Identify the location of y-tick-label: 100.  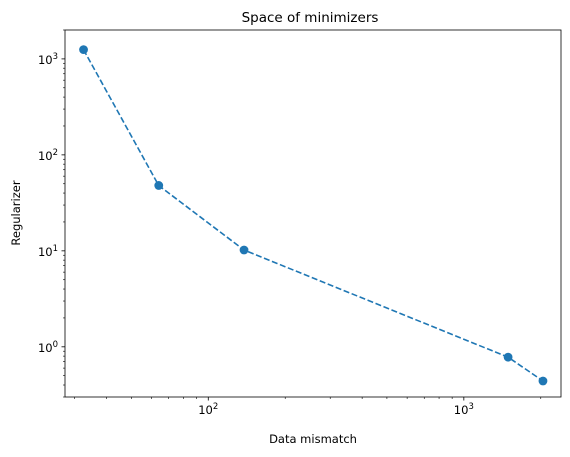
(48, 347).